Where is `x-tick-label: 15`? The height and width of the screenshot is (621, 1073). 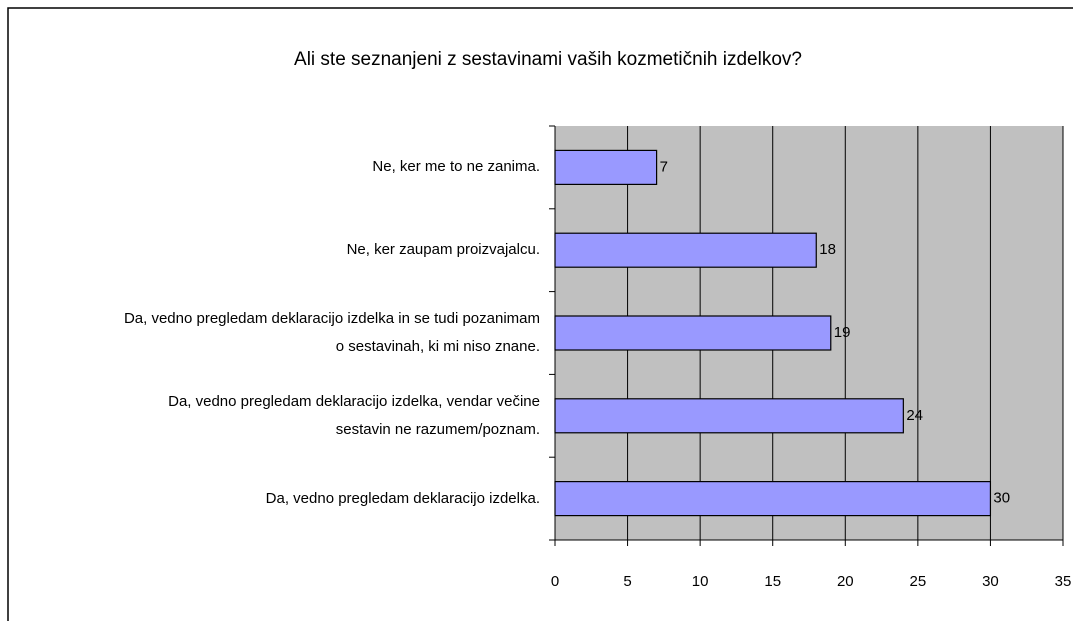 x-tick-label: 15 is located at coordinates (772, 581).